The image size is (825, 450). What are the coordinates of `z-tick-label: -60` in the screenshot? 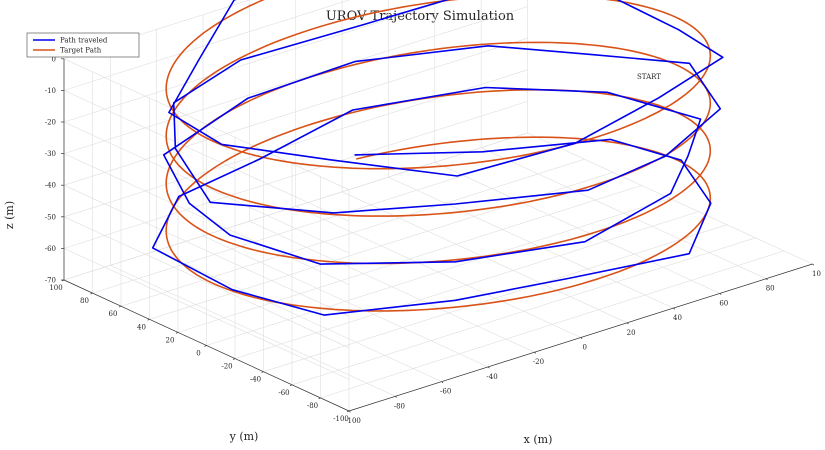 It's located at (50, 249).